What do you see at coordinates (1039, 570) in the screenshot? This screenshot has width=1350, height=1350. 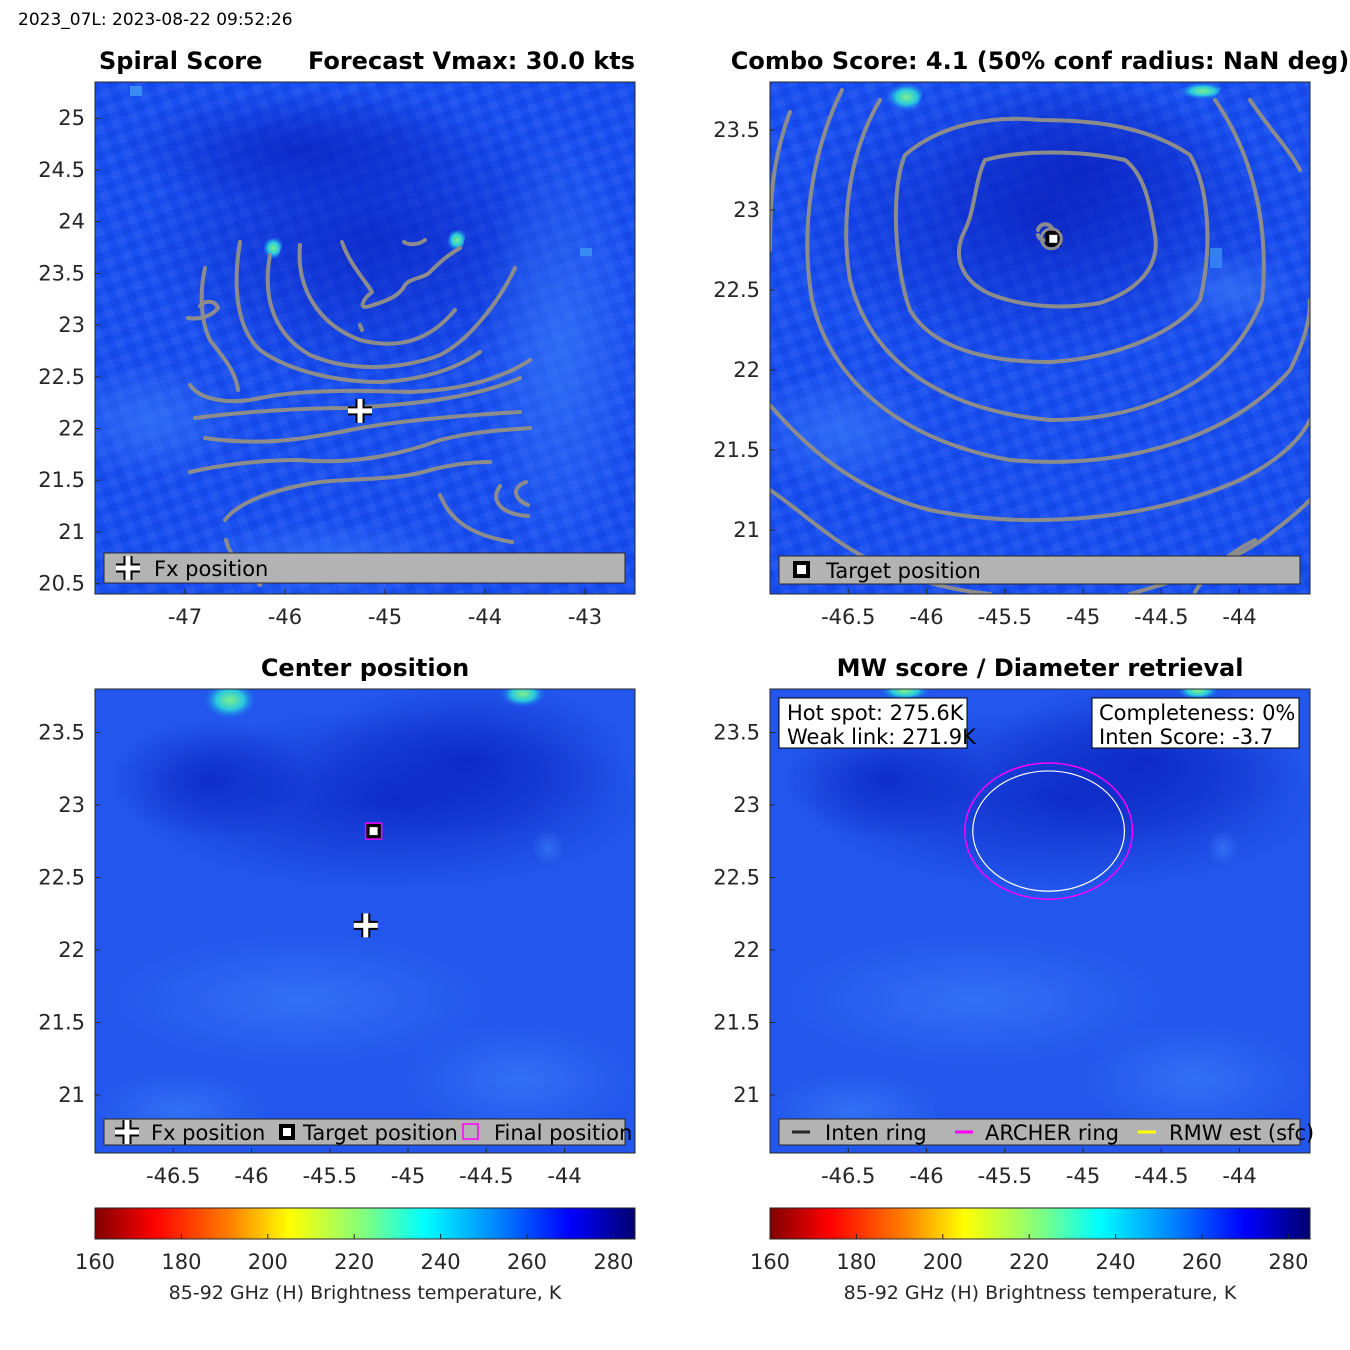 I see `combo-legend: Target position` at bounding box center [1039, 570].